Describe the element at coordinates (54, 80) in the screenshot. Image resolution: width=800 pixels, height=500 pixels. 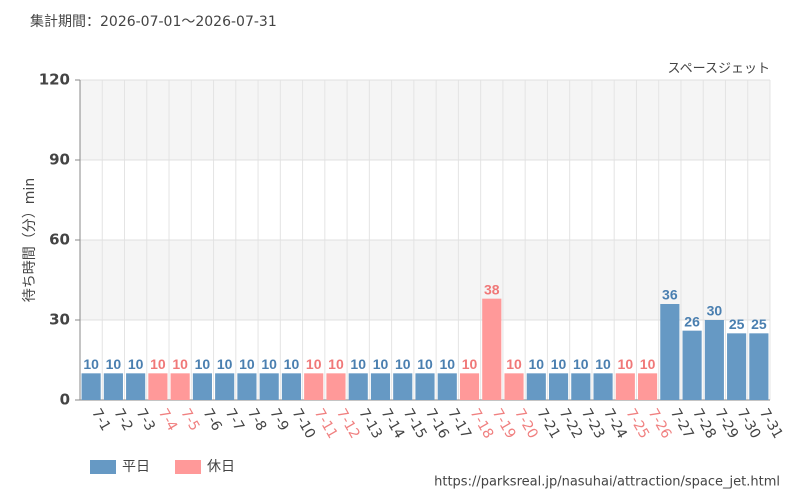
I see `y-tick-label: 120` at that location.